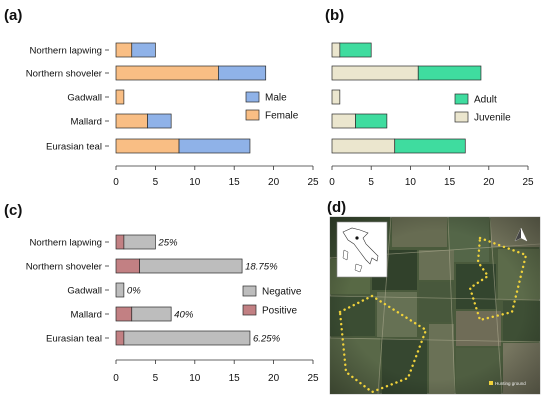 This screenshot has width=550, height=401. Describe the element at coordinates (134, 291) in the screenshot. I see `percentage-label: 0%` at that location.